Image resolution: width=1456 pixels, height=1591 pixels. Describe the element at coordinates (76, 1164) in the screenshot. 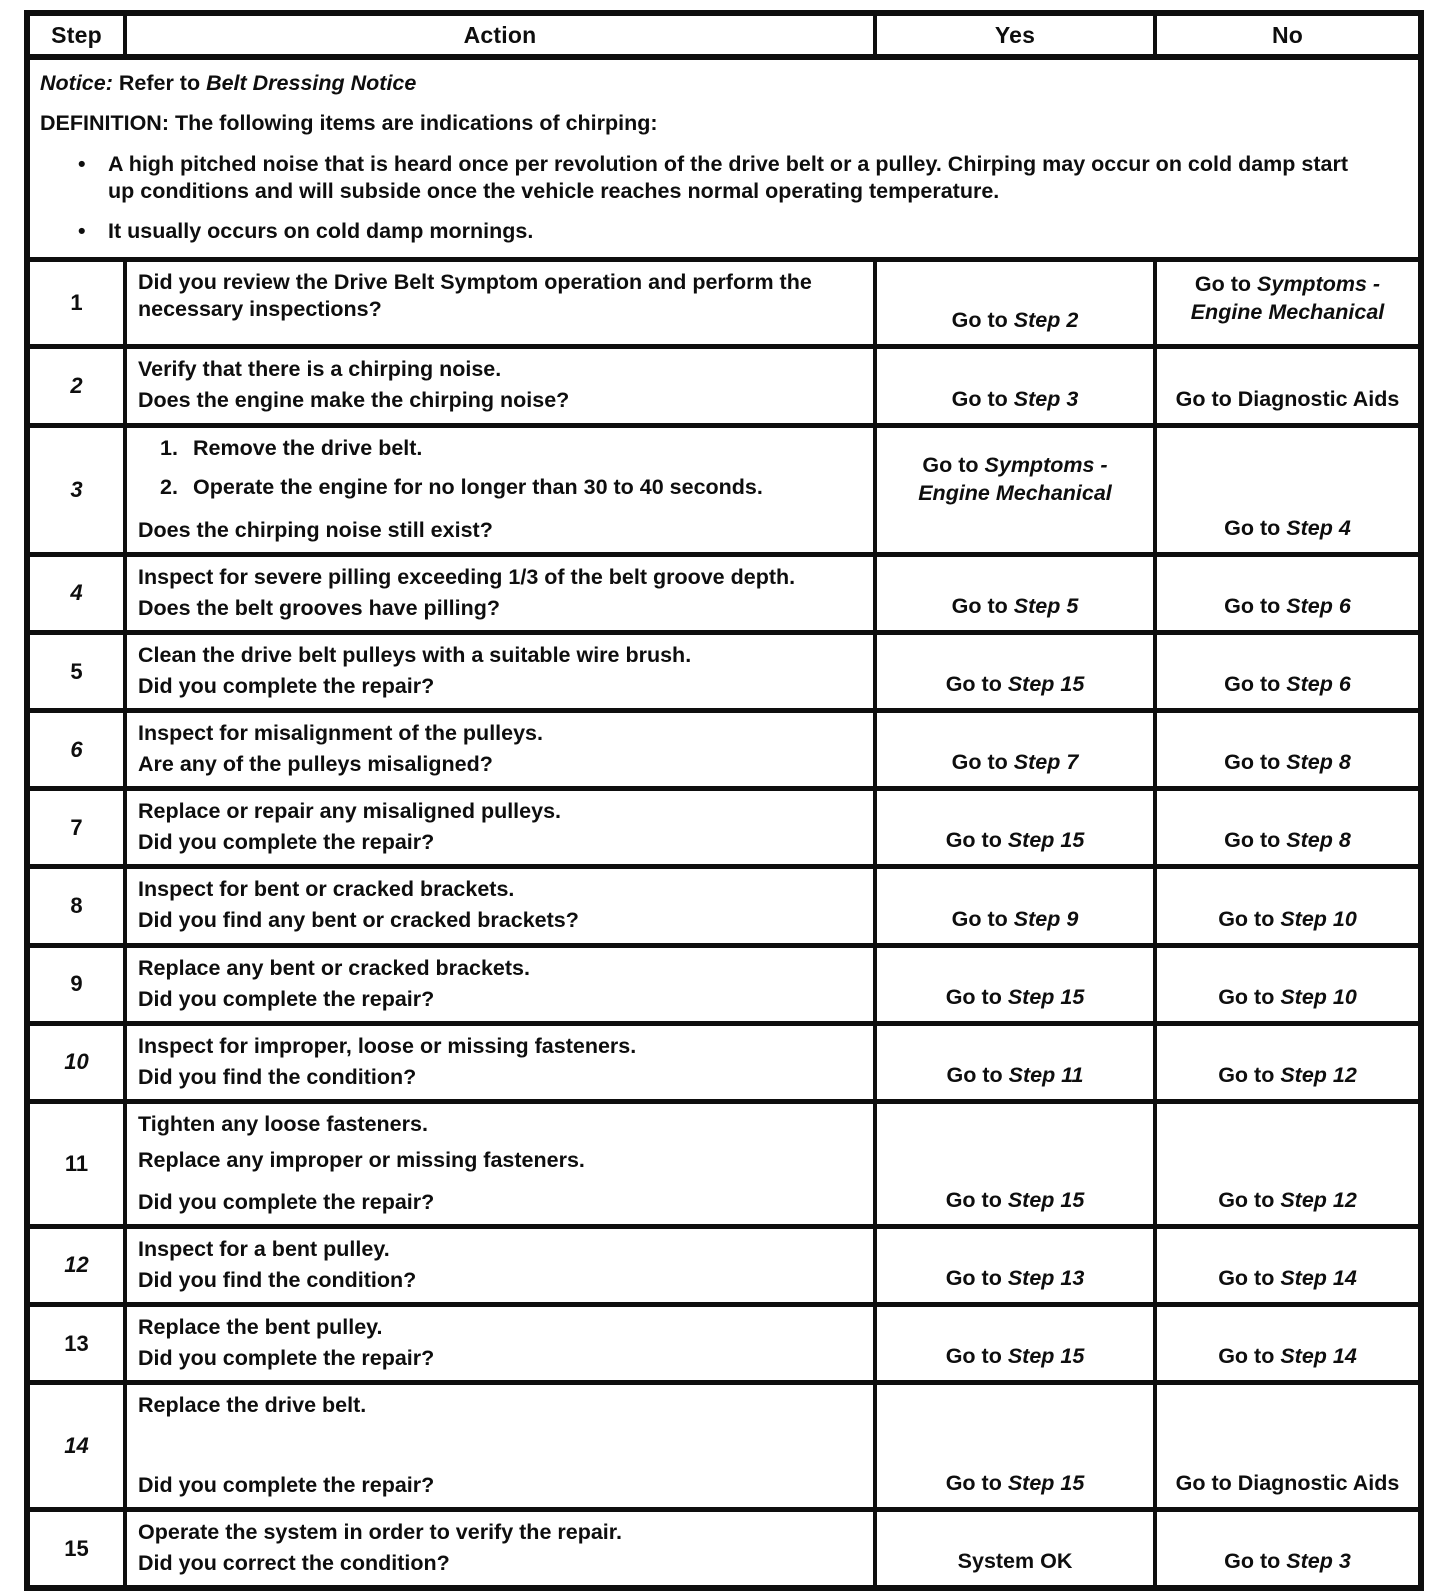

I see `step-cell: 11` at that location.